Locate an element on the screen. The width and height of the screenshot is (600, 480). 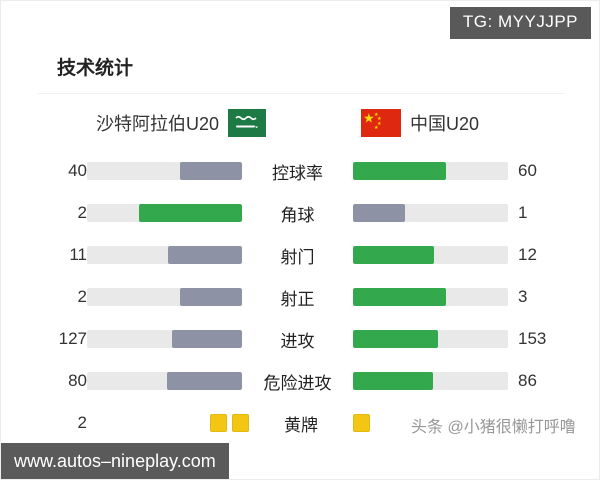
stat-label: 控球率 is located at coordinates (297, 173).